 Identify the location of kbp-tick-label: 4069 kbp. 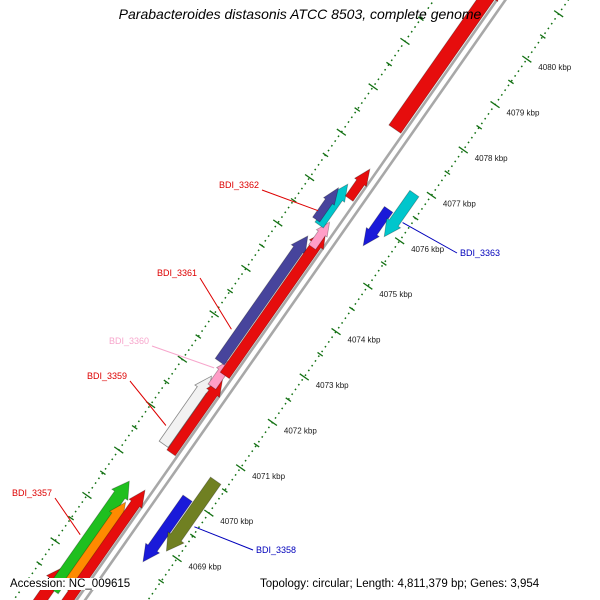
(205, 567).